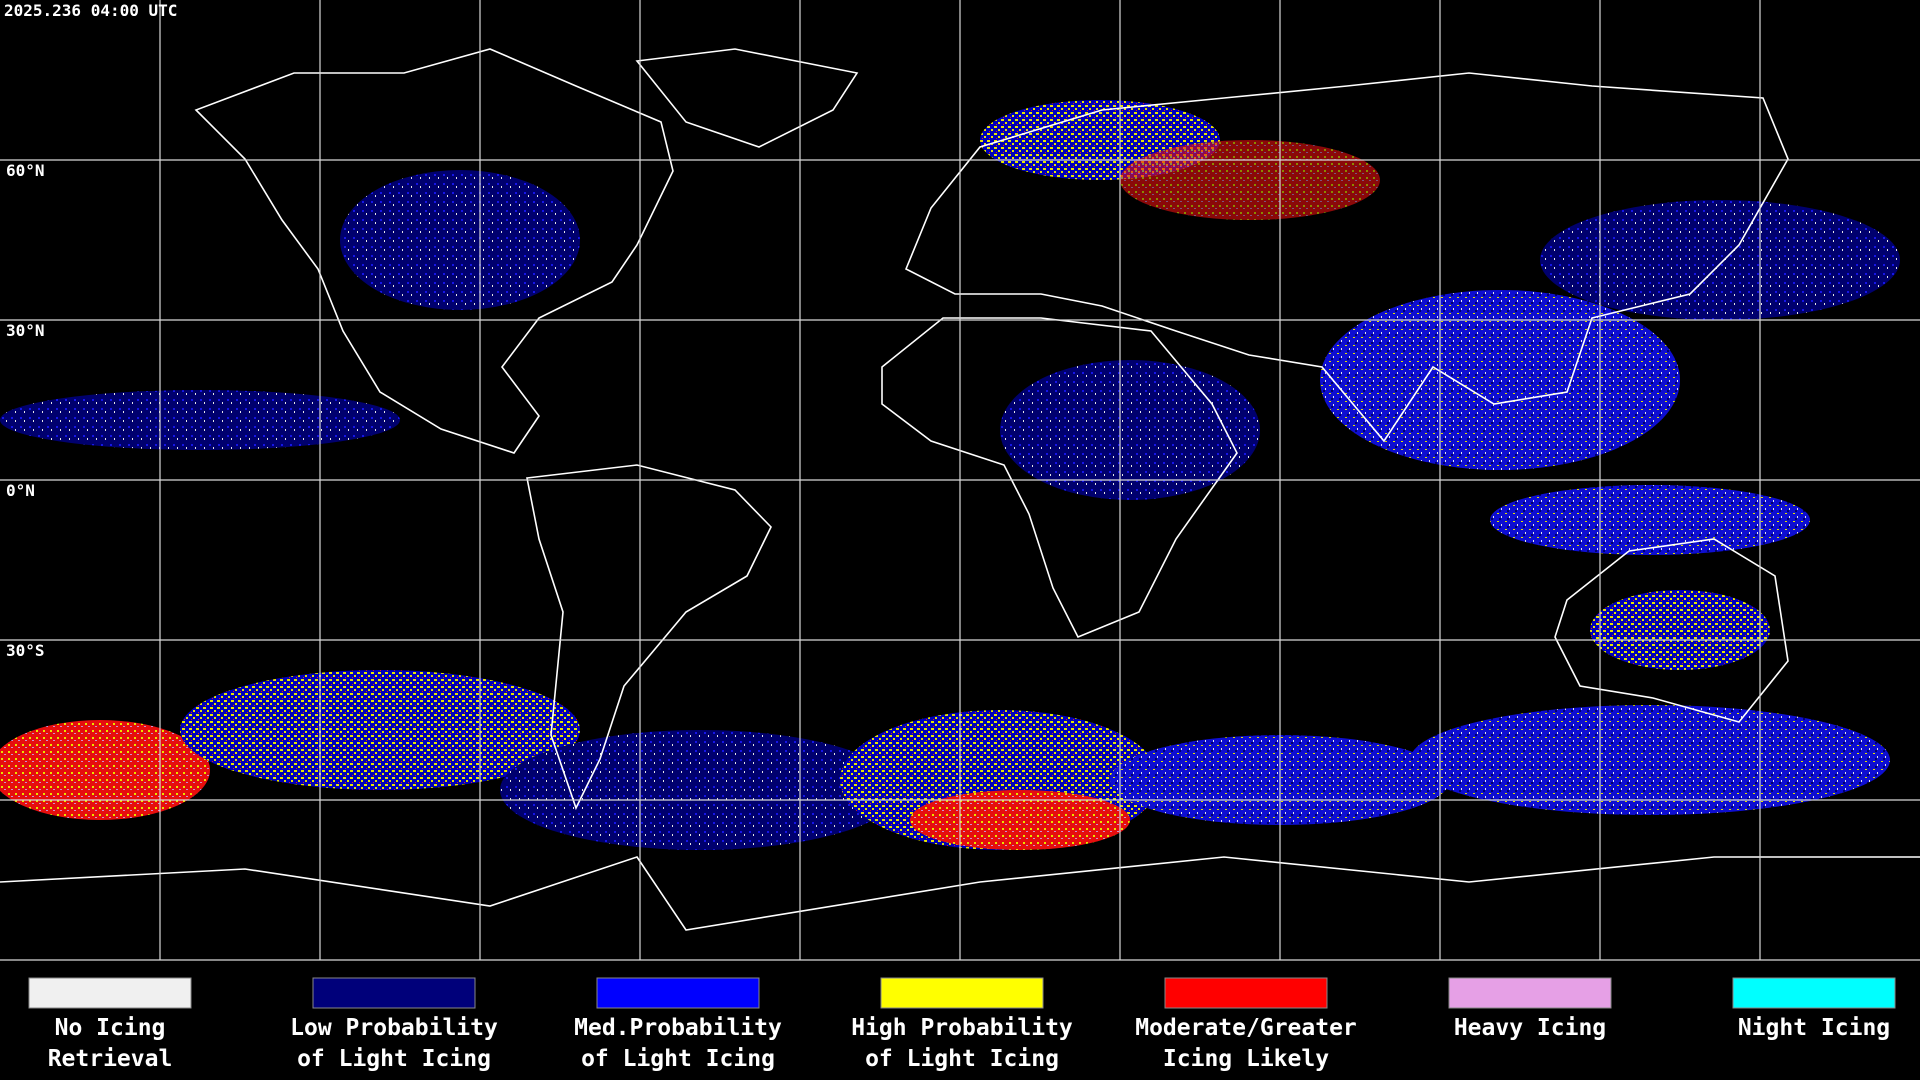  Describe the element at coordinates (25, 410) in the screenshot. I see `latitude-labels: 60°N 30°N 0°N 30°S` at that location.